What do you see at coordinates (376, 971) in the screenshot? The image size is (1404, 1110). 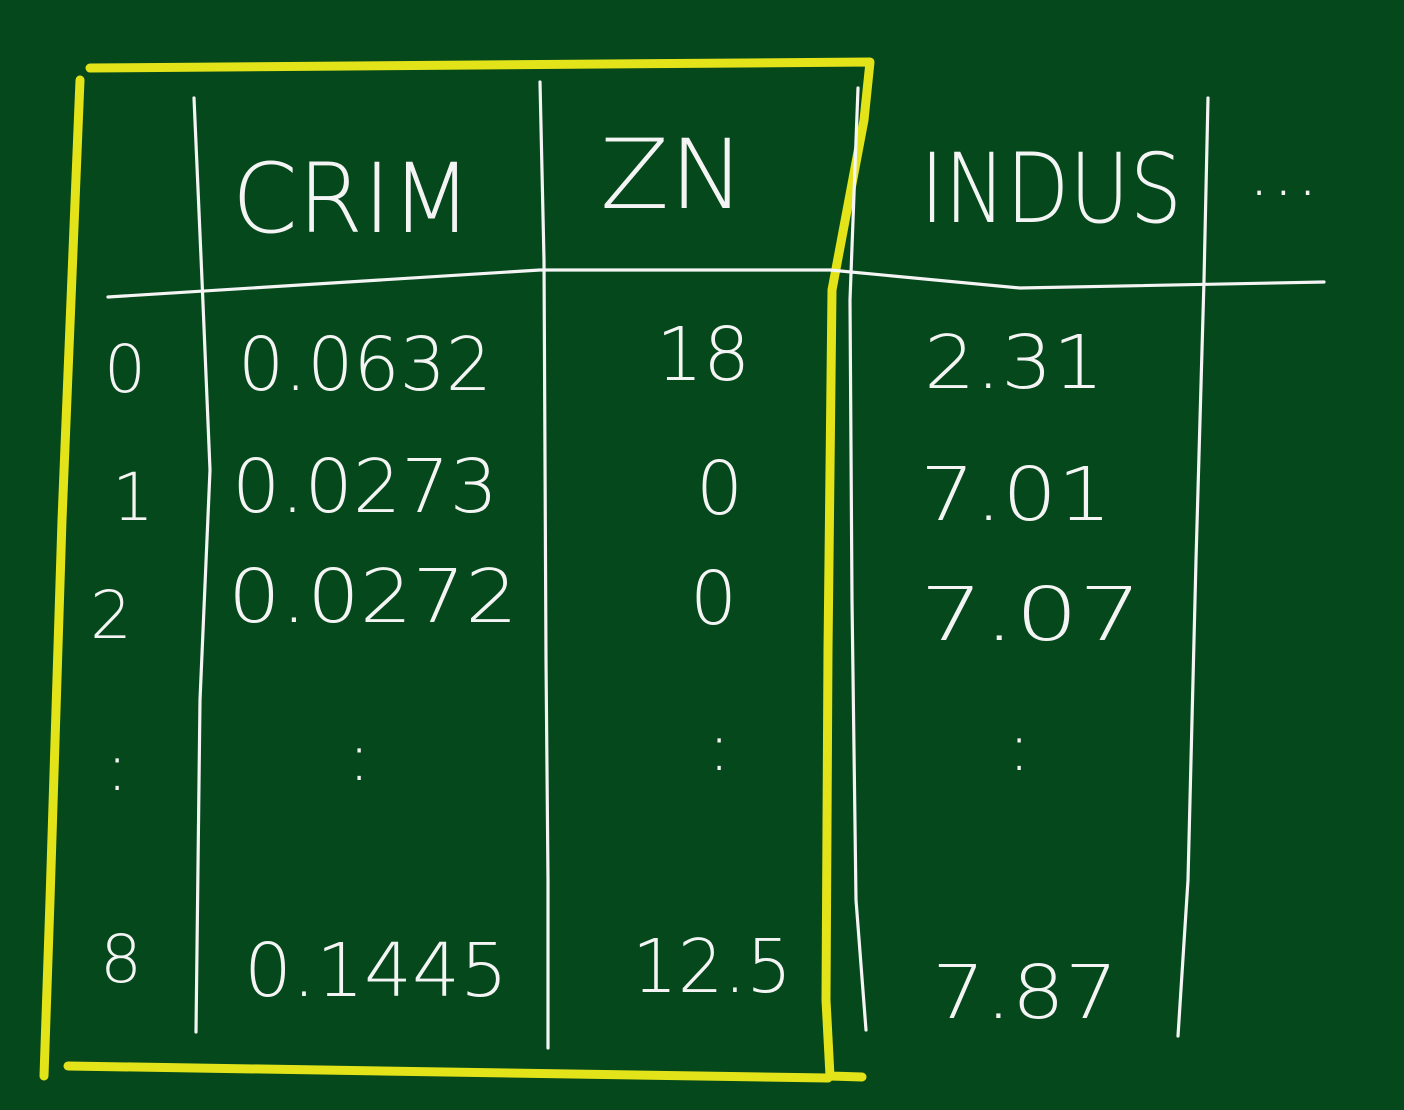 I see `cell-crim-8: 0.1445` at bounding box center [376, 971].